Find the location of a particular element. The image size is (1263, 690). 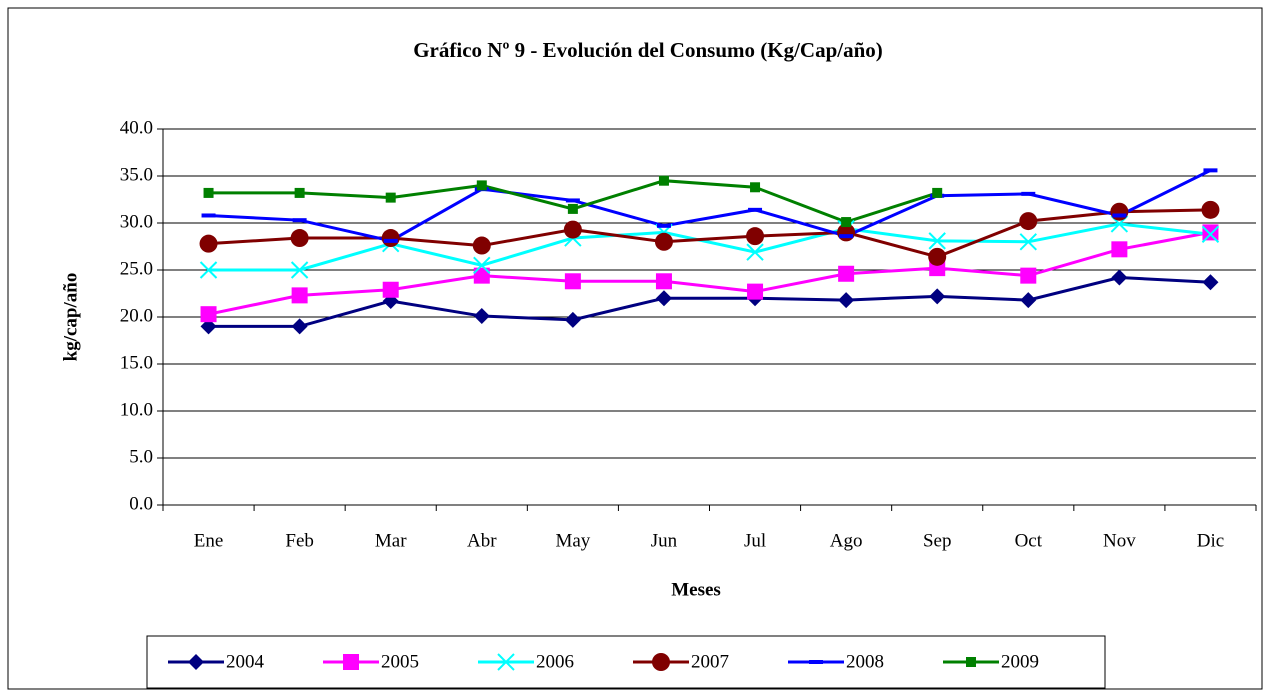

y-tick-label: 30.0 is located at coordinates (136, 221).